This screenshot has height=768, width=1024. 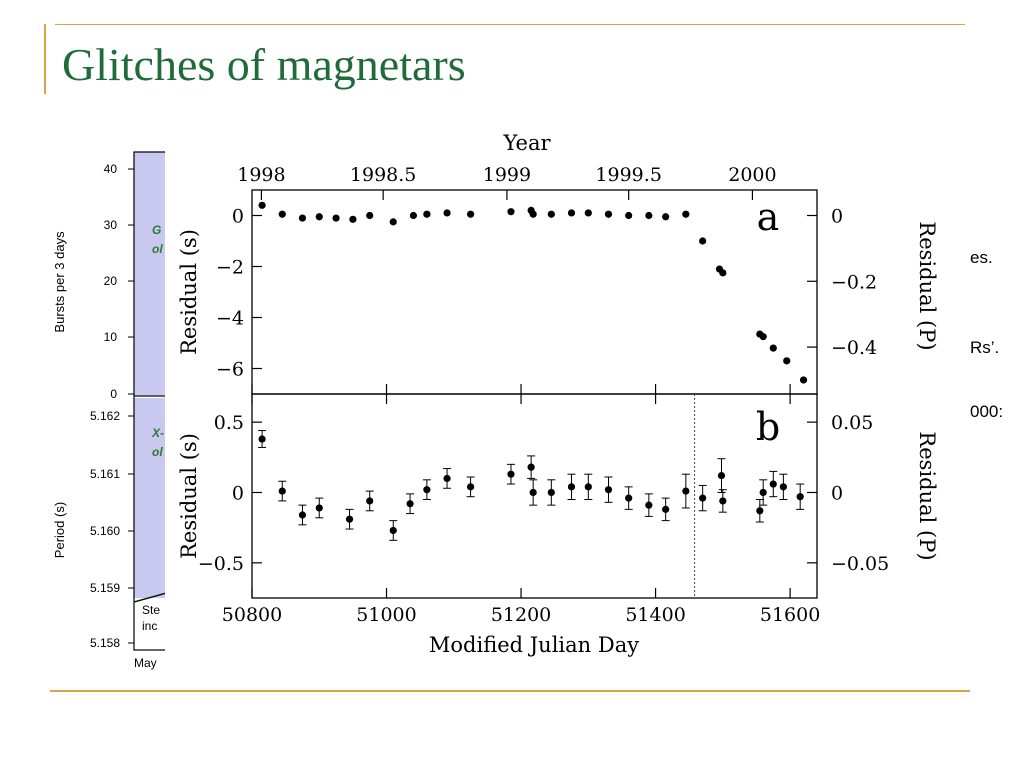 I want to click on left-top-ytick-30: 30, so click(x=111, y=225).